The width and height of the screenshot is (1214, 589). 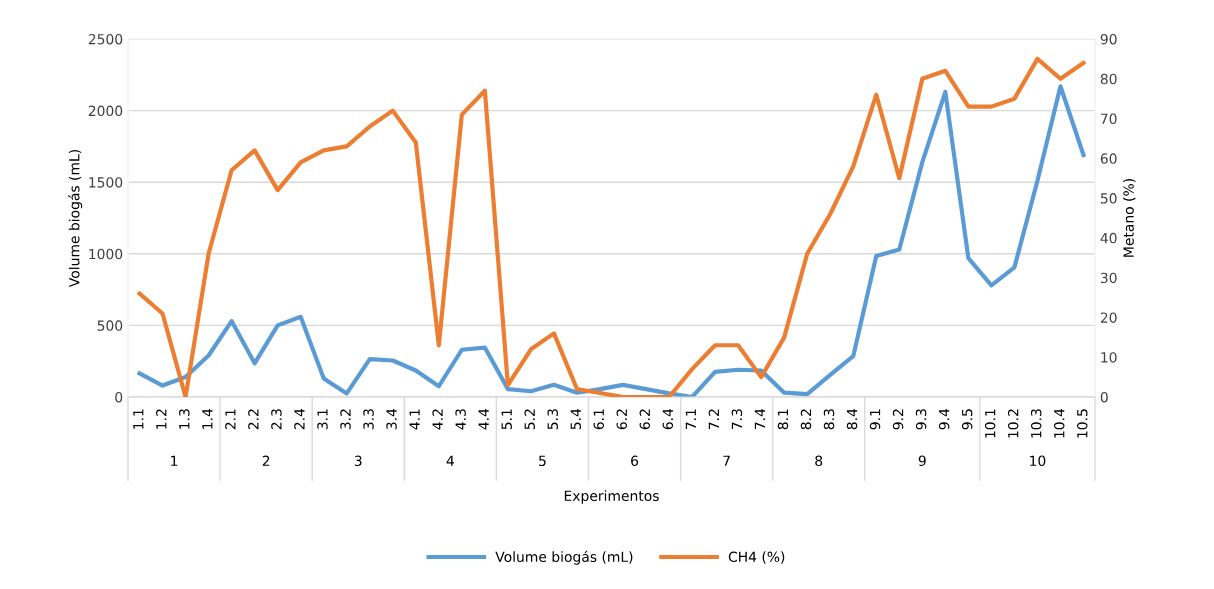 I want to click on y-tick-label: 2500, so click(x=105, y=39).